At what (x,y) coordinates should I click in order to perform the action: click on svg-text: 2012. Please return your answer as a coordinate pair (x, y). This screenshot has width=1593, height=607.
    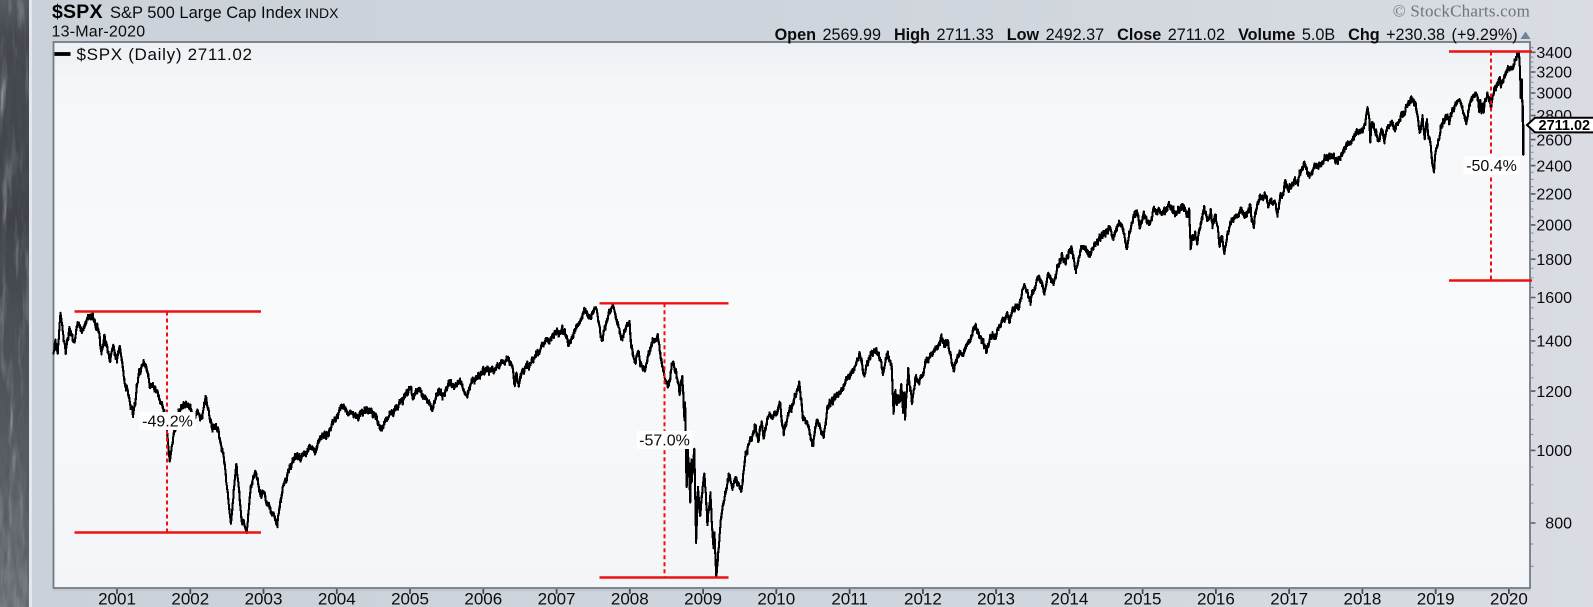
    Looking at the image, I should click on (923, 598).